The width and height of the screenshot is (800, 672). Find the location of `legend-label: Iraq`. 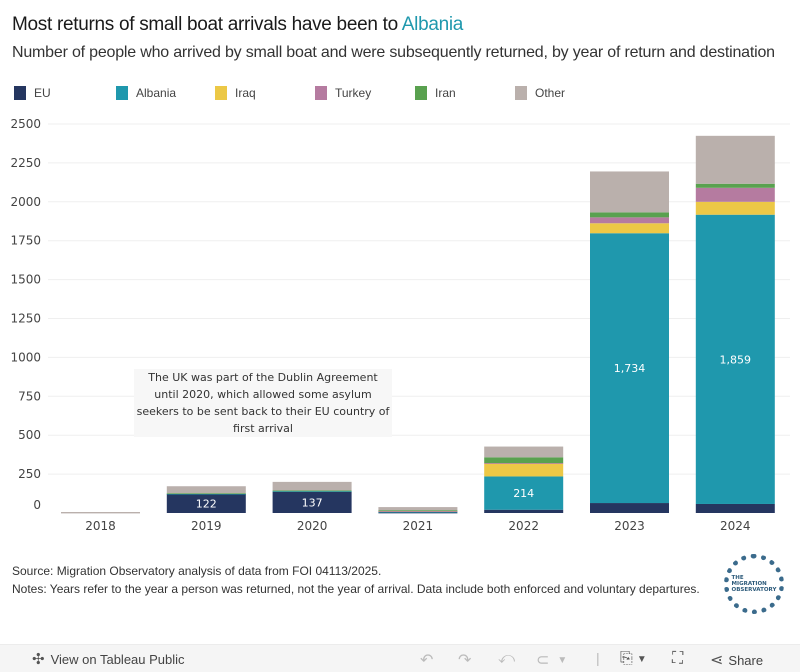

legend-label: Iraq is located at coordinates (245, 93).